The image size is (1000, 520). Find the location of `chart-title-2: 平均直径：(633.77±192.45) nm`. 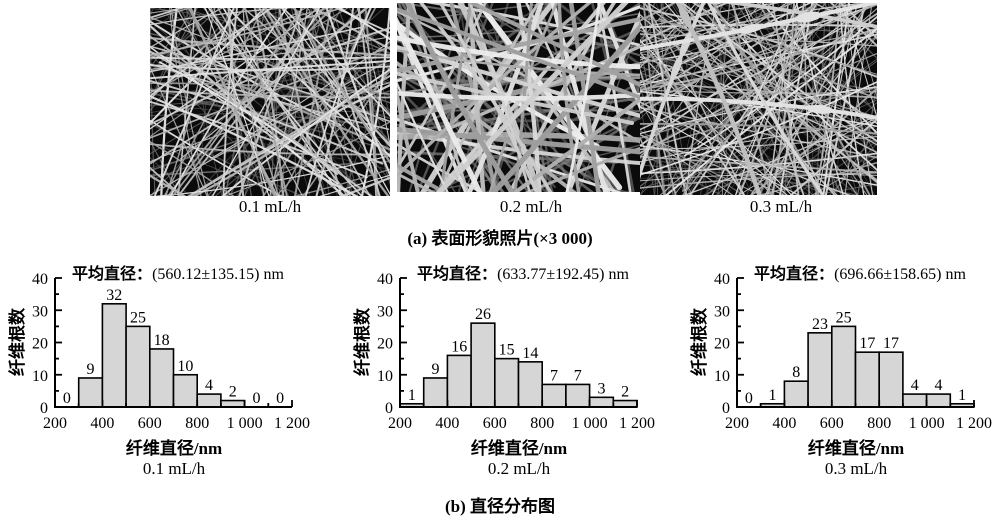

chart-title-2: 平均直径：(633.77±192.45) nm is located at coordinates (523, 272).